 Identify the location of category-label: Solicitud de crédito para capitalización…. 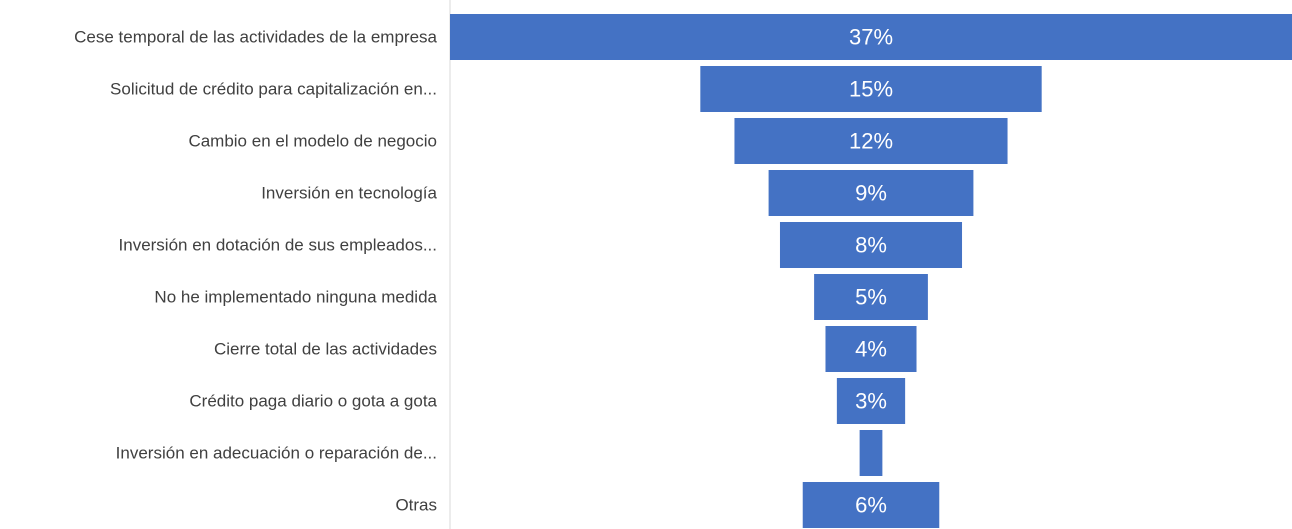
(273, 89).